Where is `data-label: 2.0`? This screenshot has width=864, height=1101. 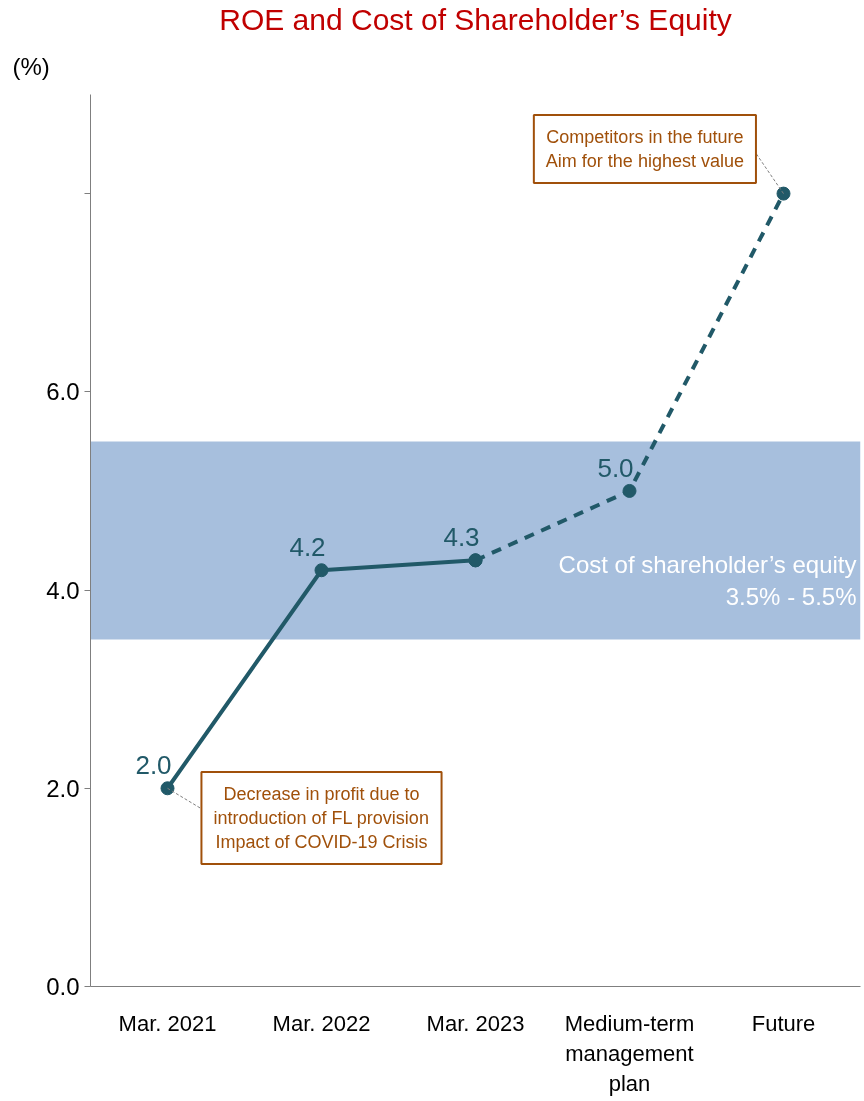
data-label: 2.0 is located at coordinates (153, 765).